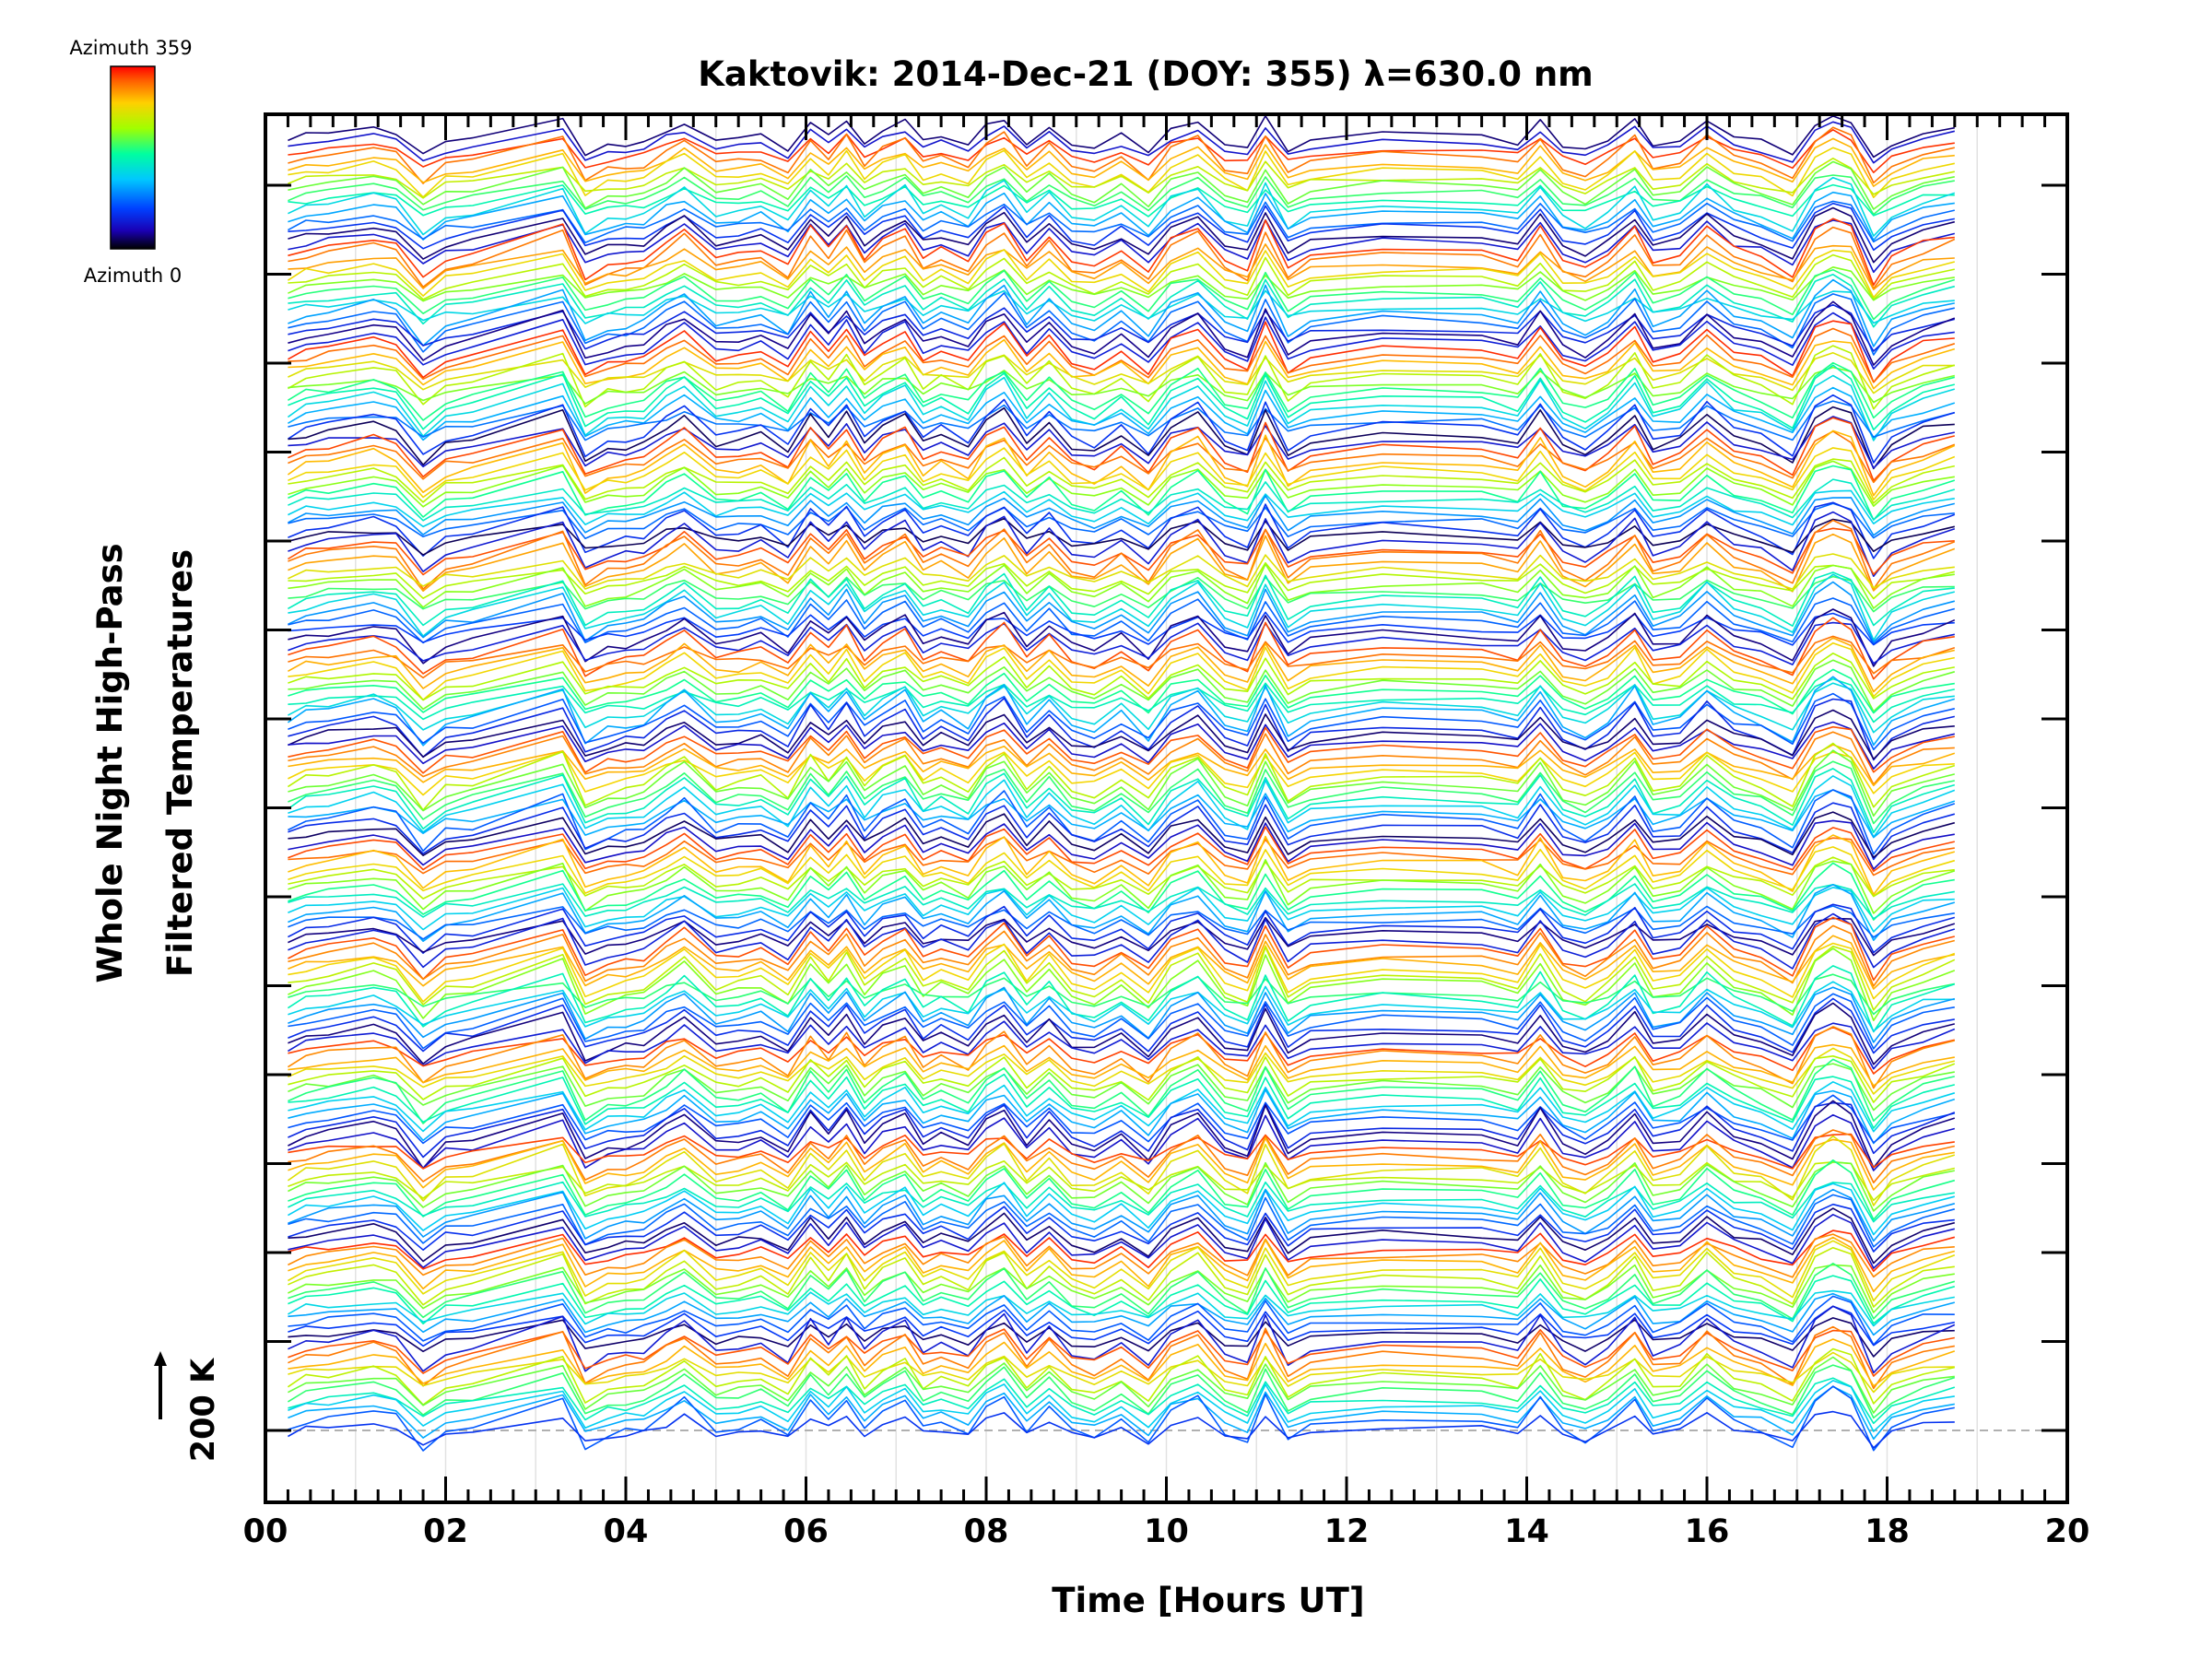 This screenshot has width=2212, height=1659. What do you see at coordinates (133, 276) in the screenshot?
I see `colorbar-bottom-label: Azimuth 0` at bounding box center [133, 276].